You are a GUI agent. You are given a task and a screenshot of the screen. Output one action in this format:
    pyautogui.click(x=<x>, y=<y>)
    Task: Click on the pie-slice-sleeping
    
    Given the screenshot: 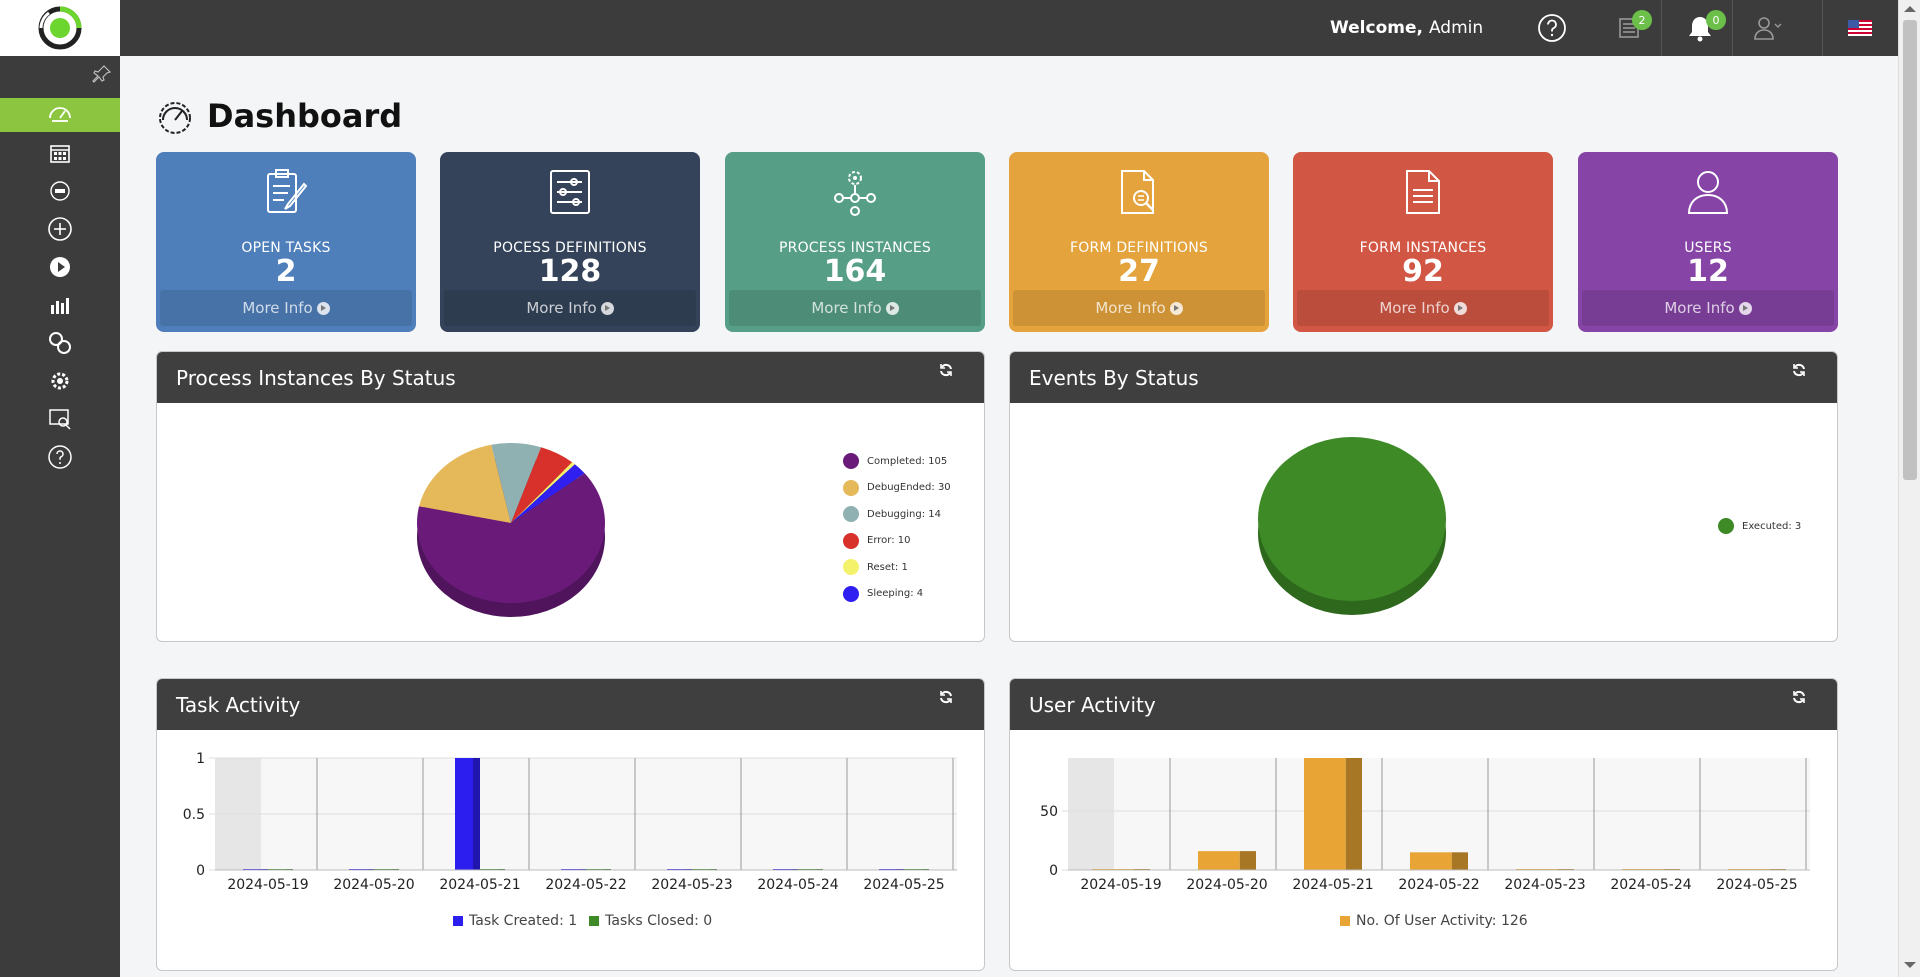 What is the action you would take?
    pyautogui.click(x=548, y=493)
    